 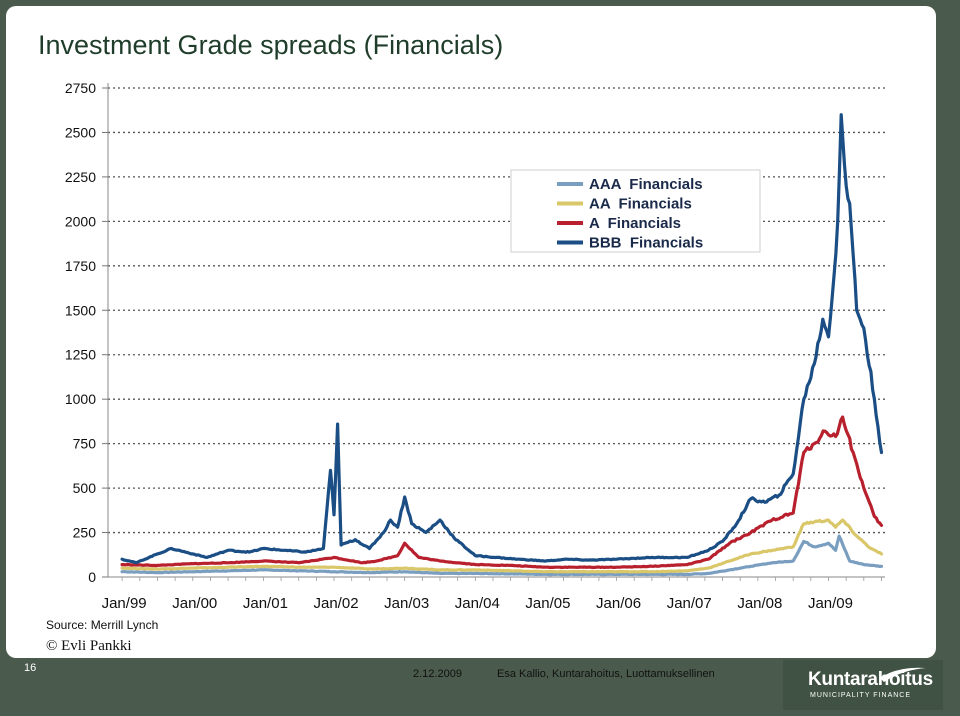 I want to click on y-tick-label: 2750, so click(x=80, y=88).